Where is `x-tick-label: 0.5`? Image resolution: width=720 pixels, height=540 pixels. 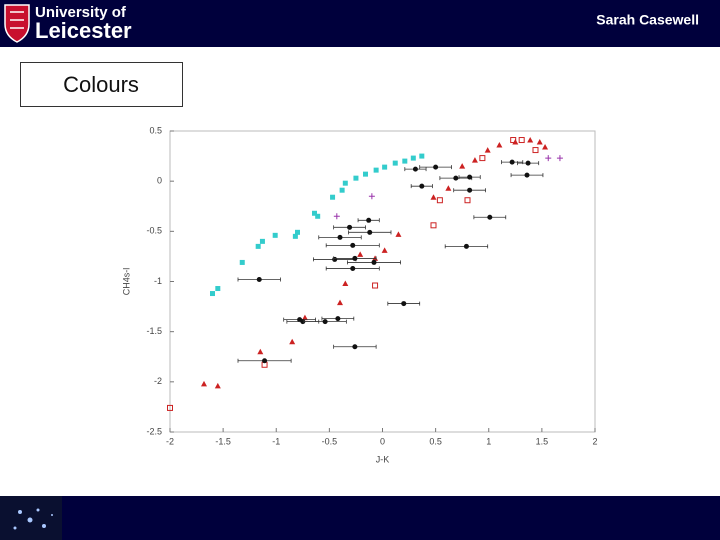 x-tick-label: 0.5 is located at coordinates (435, 441).